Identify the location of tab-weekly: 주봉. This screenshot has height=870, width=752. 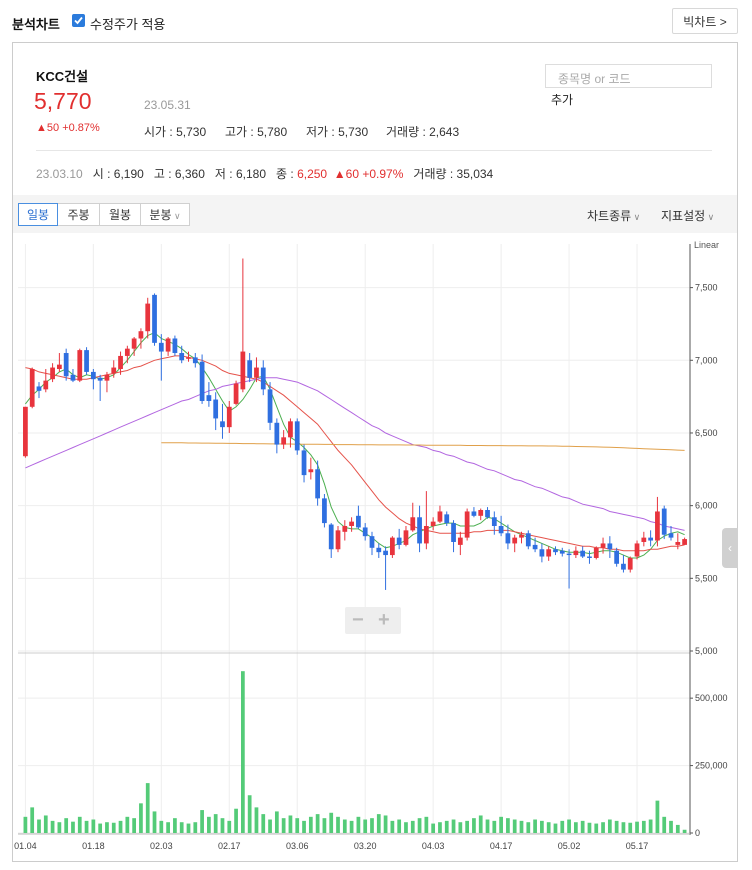
(78, 214).